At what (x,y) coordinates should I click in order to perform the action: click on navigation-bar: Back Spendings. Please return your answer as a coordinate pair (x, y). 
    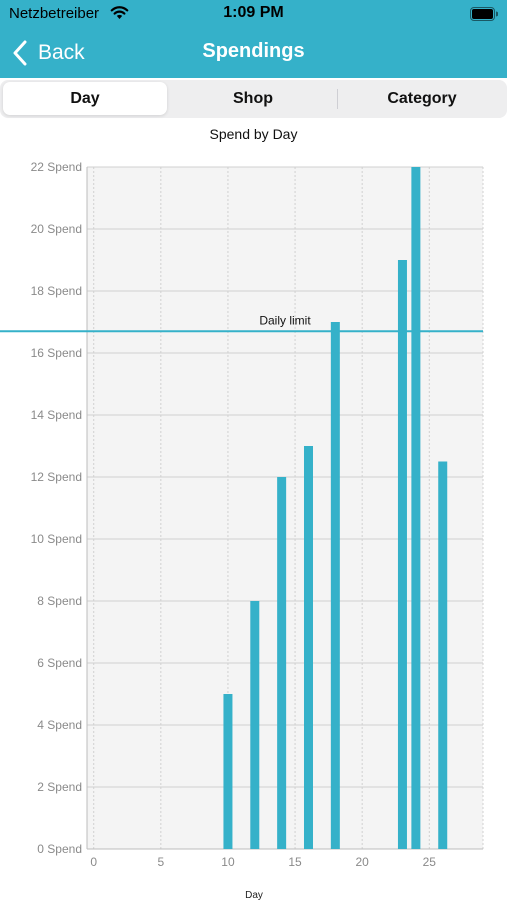
    Looking at the image, I should click on (253, 53).